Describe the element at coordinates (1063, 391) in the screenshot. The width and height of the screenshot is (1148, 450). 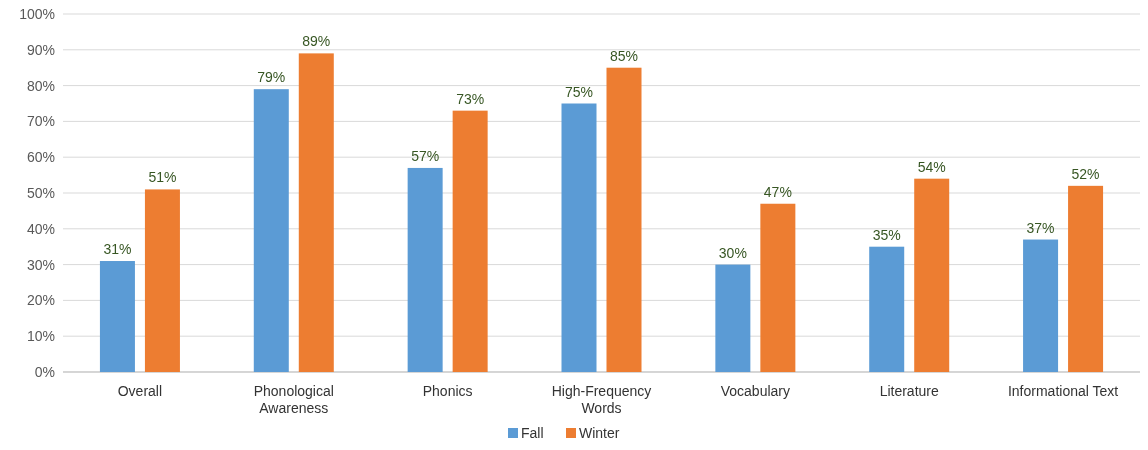
I see `x-tick-label: Informational Text` at that location.